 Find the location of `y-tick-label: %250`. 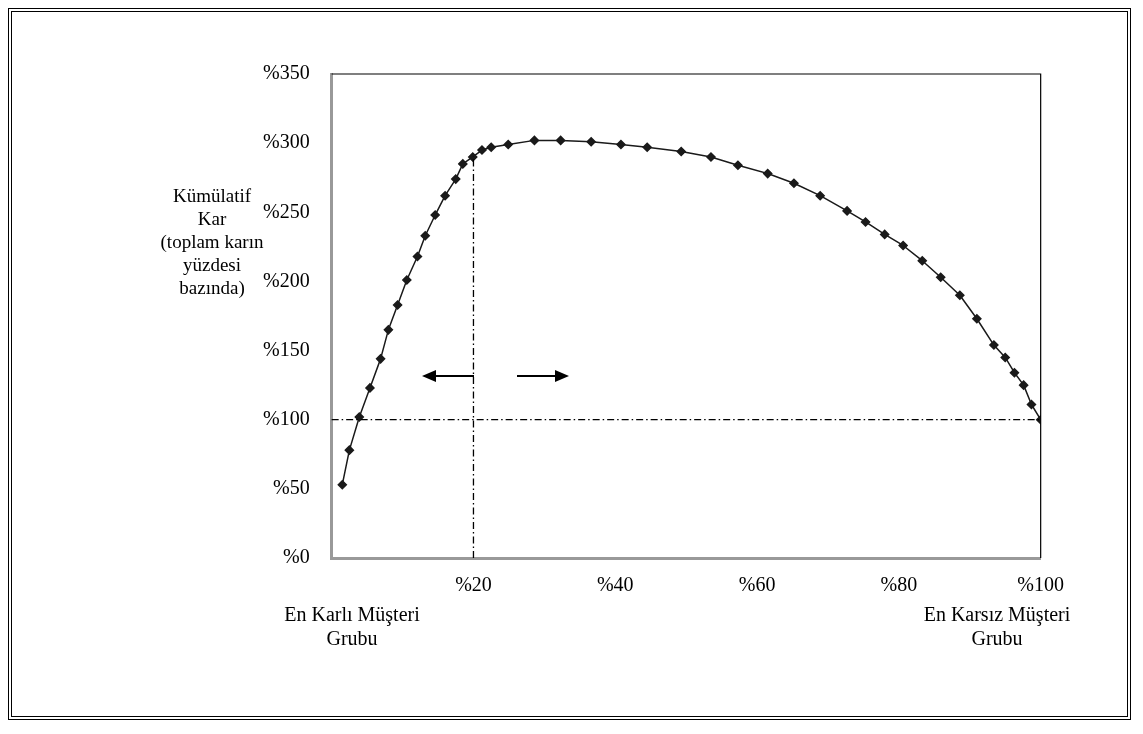

y-tick-label: %250 is located at coordinates (286, 210).